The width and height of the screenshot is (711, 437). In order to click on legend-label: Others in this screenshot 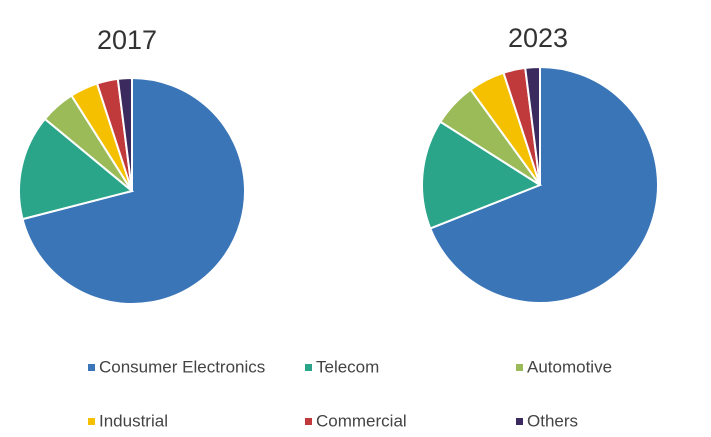, I will do `click(552, 420)`.